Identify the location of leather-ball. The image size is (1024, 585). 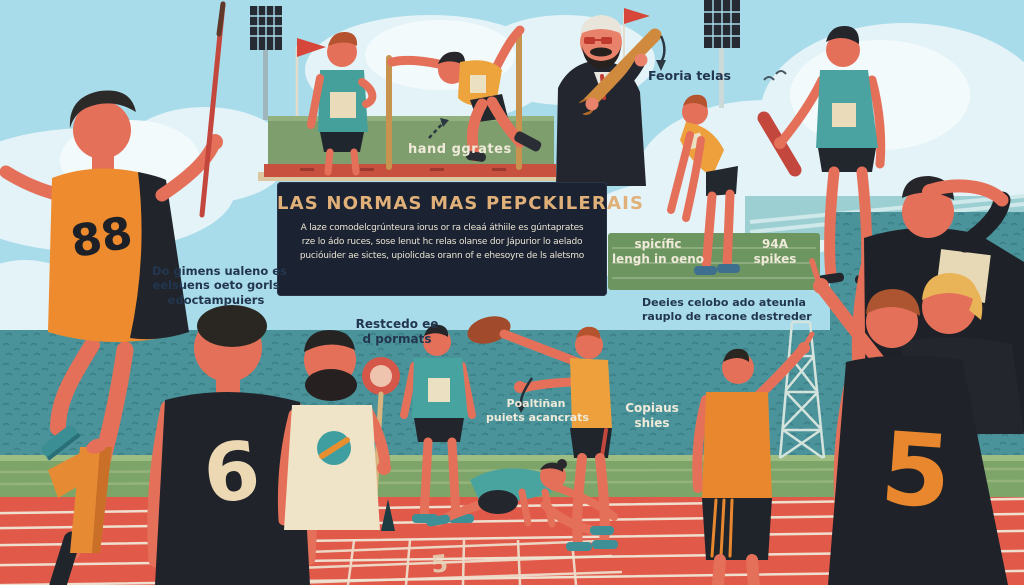
(489, 330).